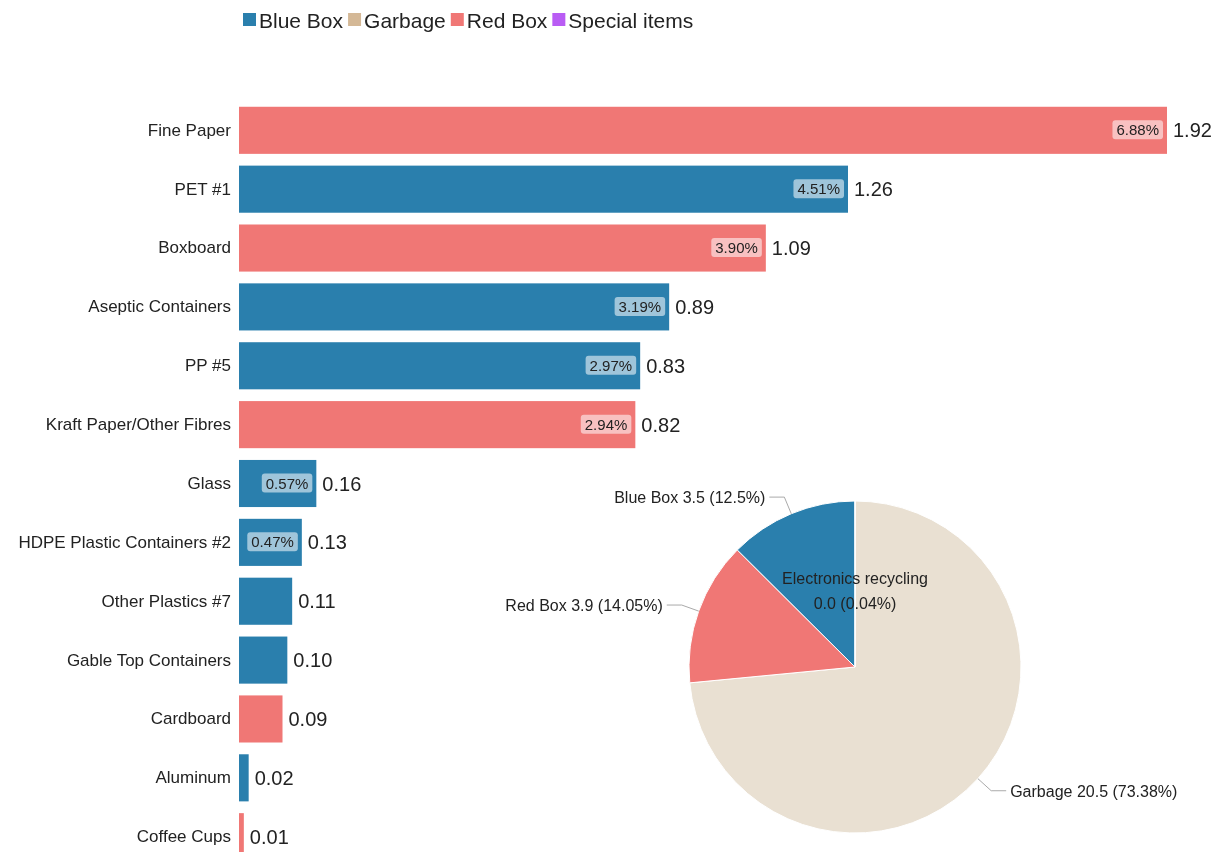 This screenshot has height=852, width=1214. I want to click on slice-label: Blue Box 3.5 (12.5%), so click(690, 498).